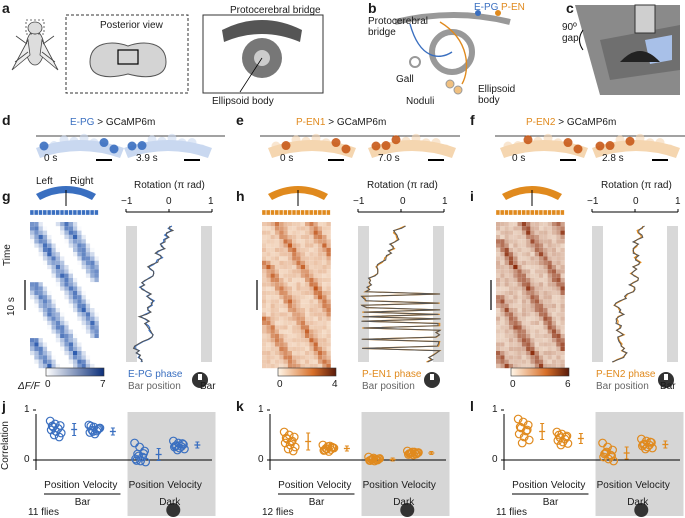  I want to click on panel-letter-i: i, so click(472, 196).